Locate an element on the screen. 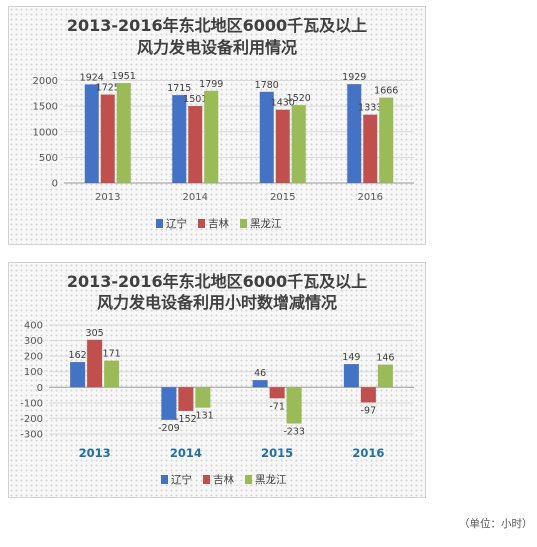  data-label: 1715 is located at coordinates (179, 88).